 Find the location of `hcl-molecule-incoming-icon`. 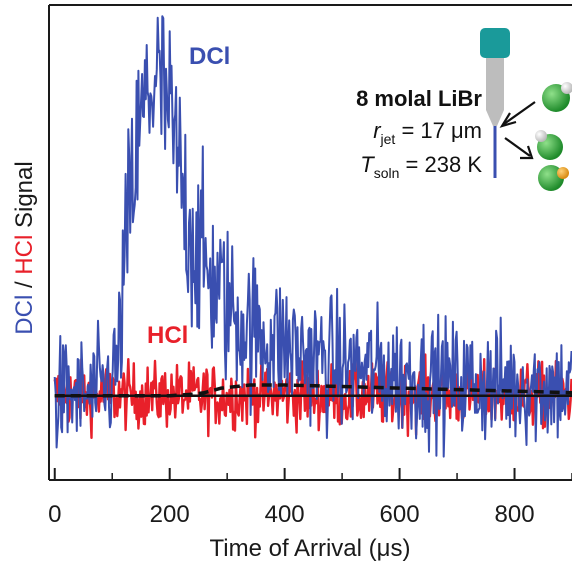

hcl-molecule-incoming-icon is located at coordinates (557, 97).